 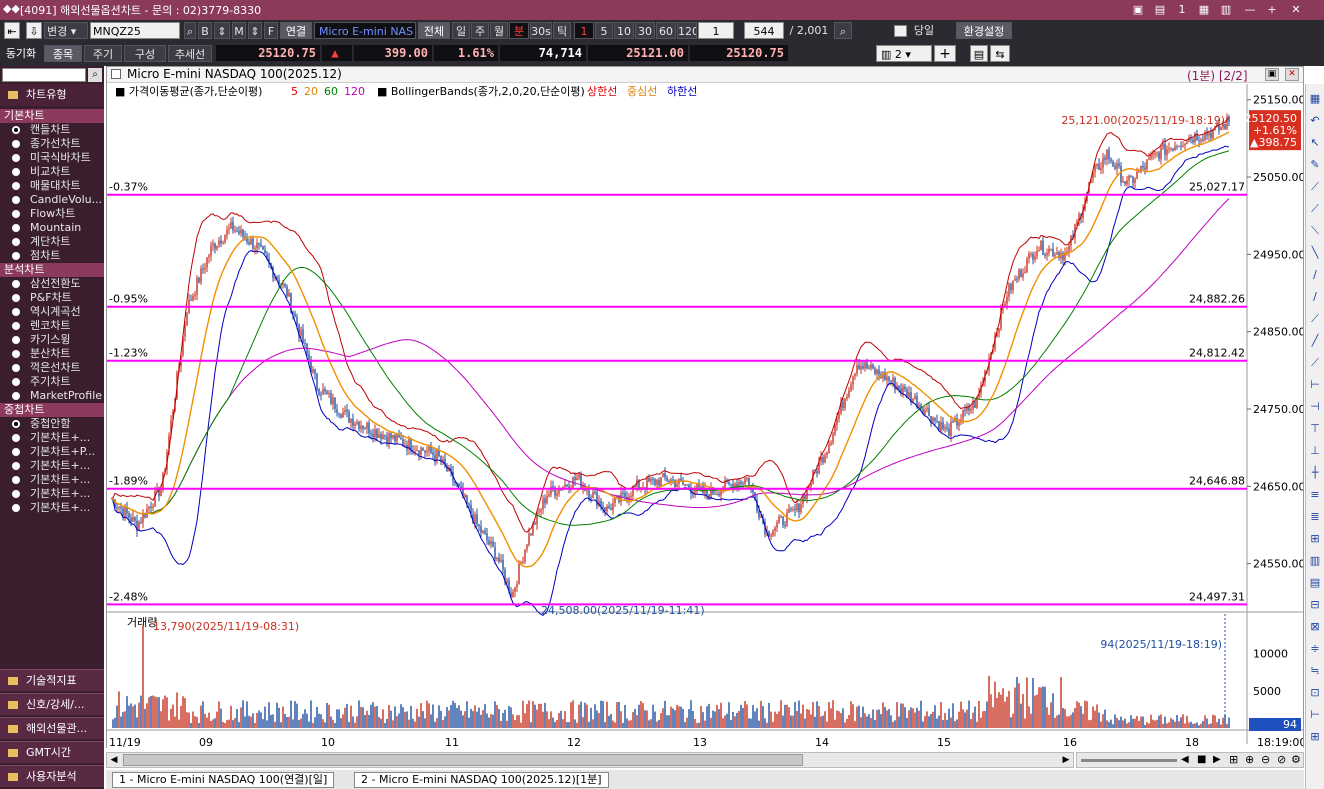 What do you see at coordinates (52, 368) in the screenshot?
I see `chart-type-item: 꺽은선차트` at bounding box center [52, 368].